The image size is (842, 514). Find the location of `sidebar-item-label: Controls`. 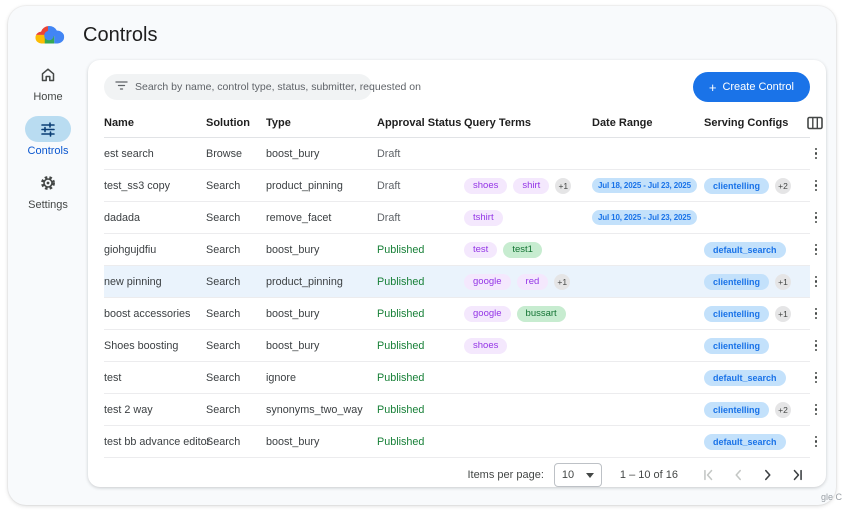

sidebar-item-label: Controls is located at coordinates (48, 151).